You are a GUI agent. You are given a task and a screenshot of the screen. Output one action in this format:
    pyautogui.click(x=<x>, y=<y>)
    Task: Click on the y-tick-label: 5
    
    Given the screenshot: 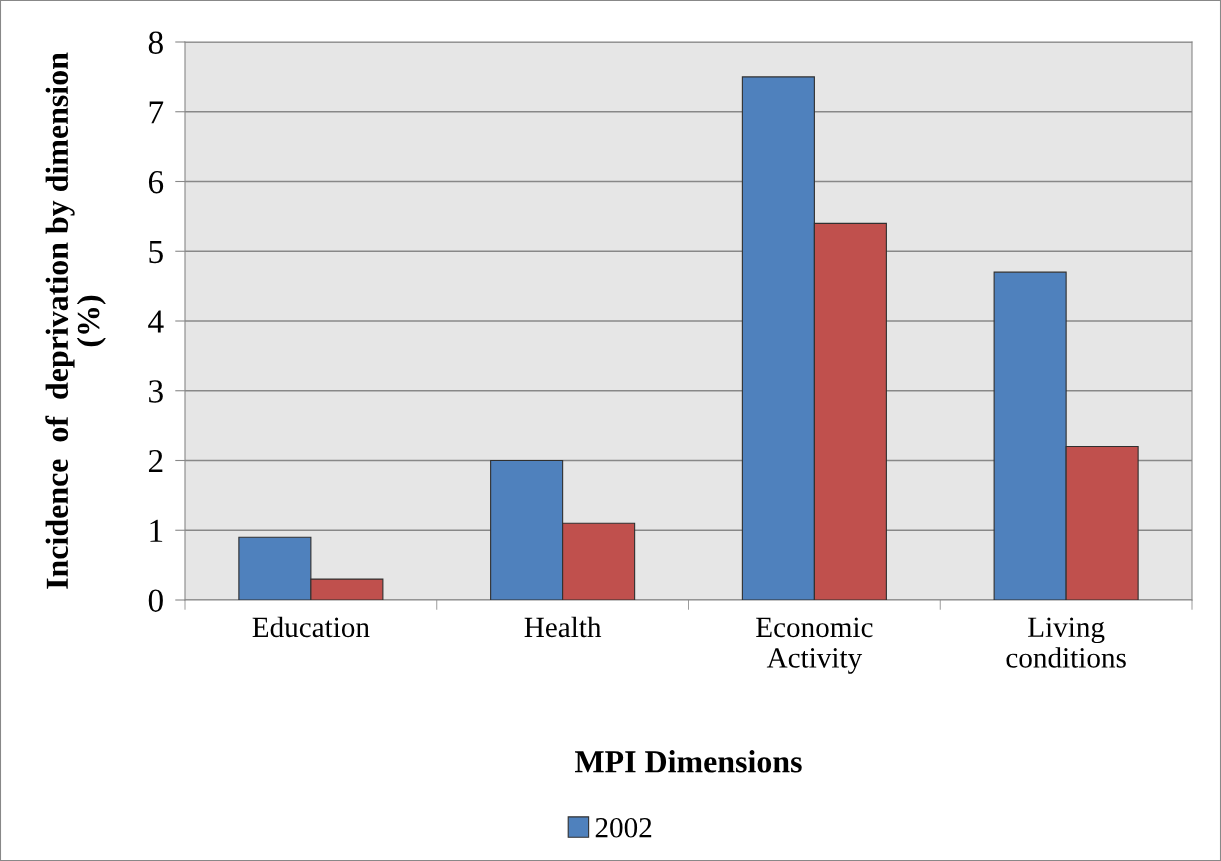 What is the action you would take?
    pyautogui.click(x=156, y=252)
    